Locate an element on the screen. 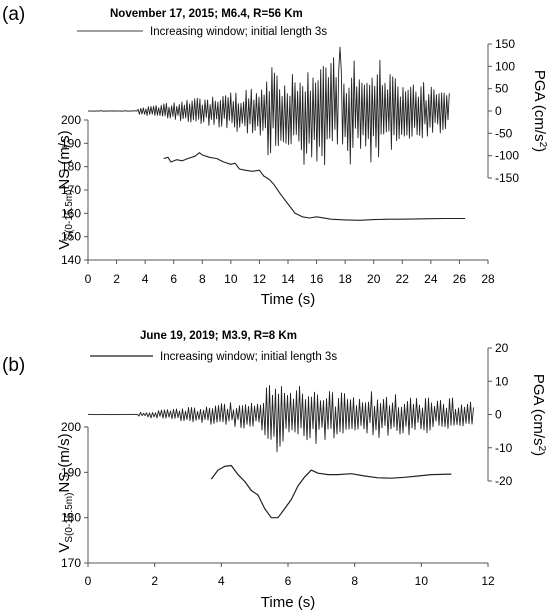 The width and height of the screenshot is (550, 613). panel-b-pga-trace is located at coordinates (280, 419).